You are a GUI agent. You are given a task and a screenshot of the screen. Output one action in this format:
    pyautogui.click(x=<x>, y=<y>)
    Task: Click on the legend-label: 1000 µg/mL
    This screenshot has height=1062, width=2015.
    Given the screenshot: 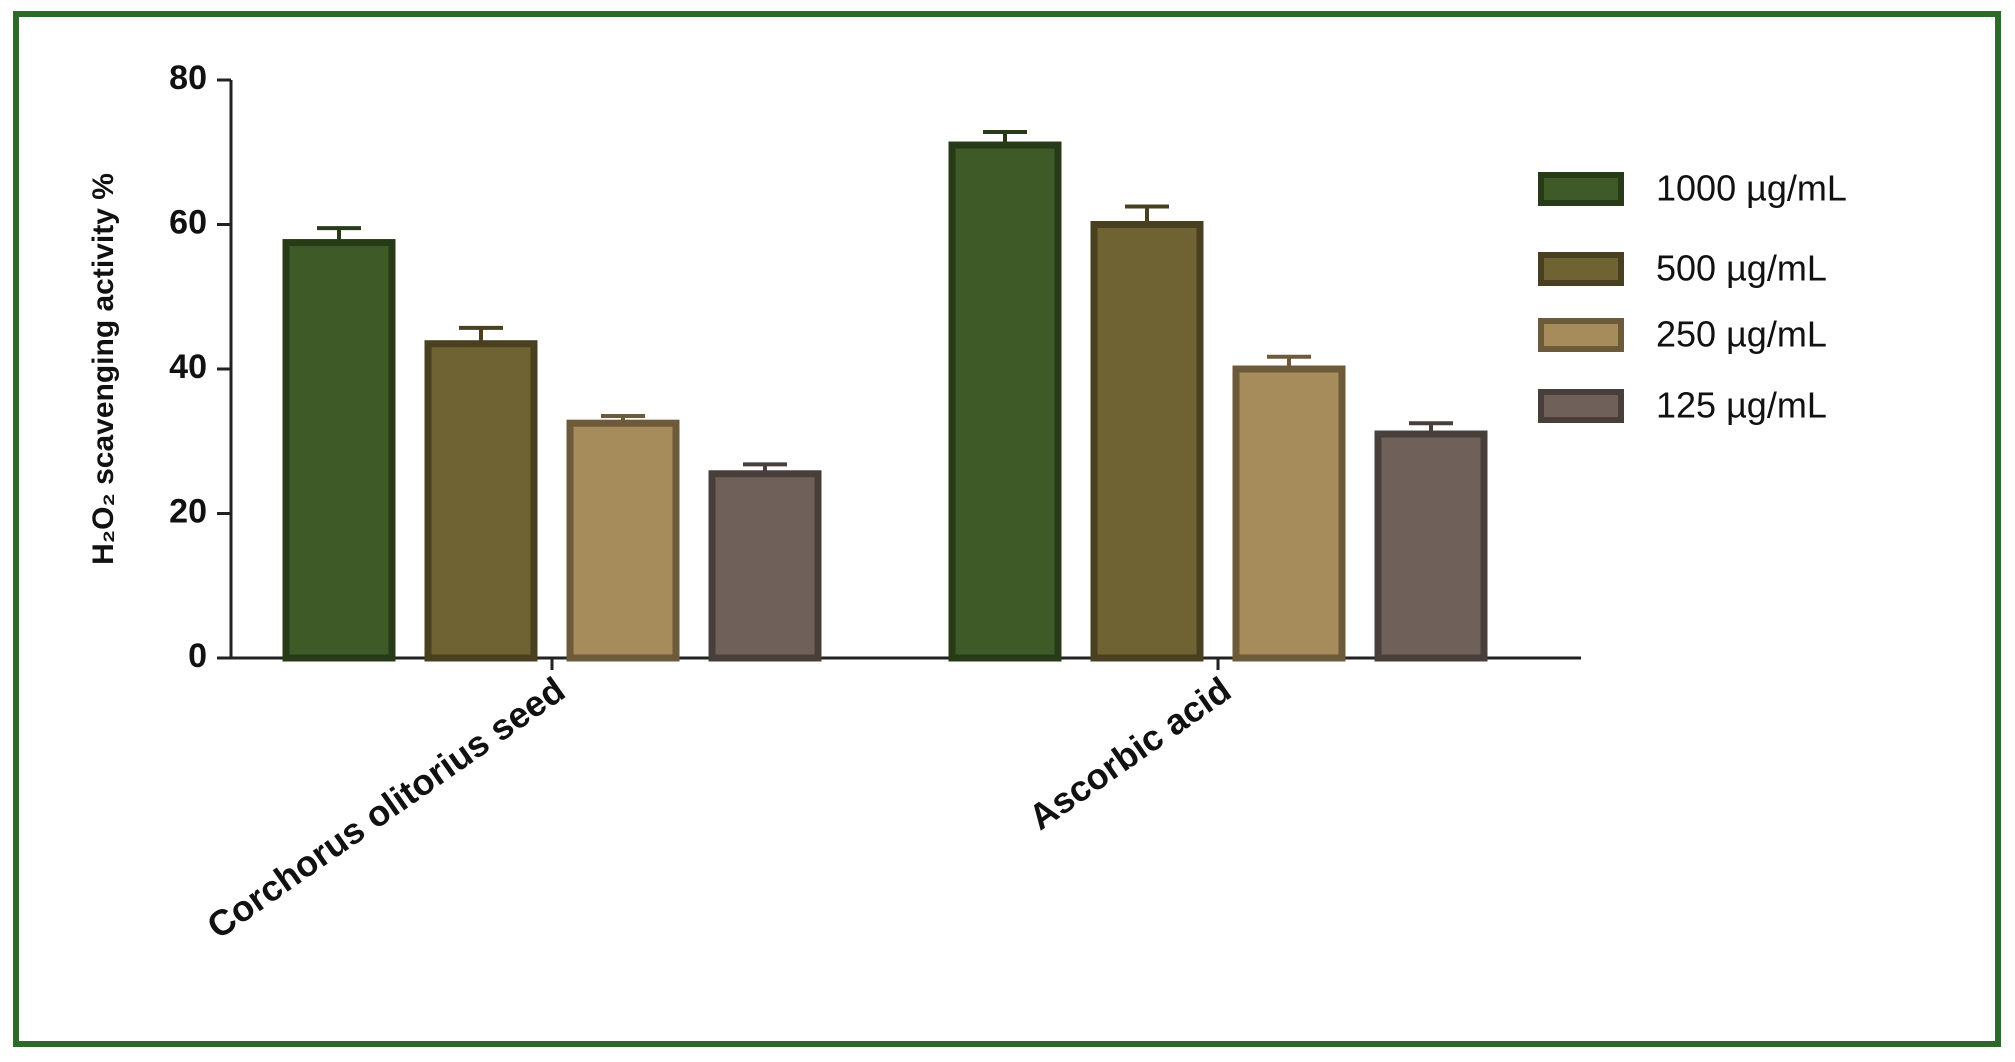 What is the action you would take?
    pyautogui.click(x=1751, y=188)
    